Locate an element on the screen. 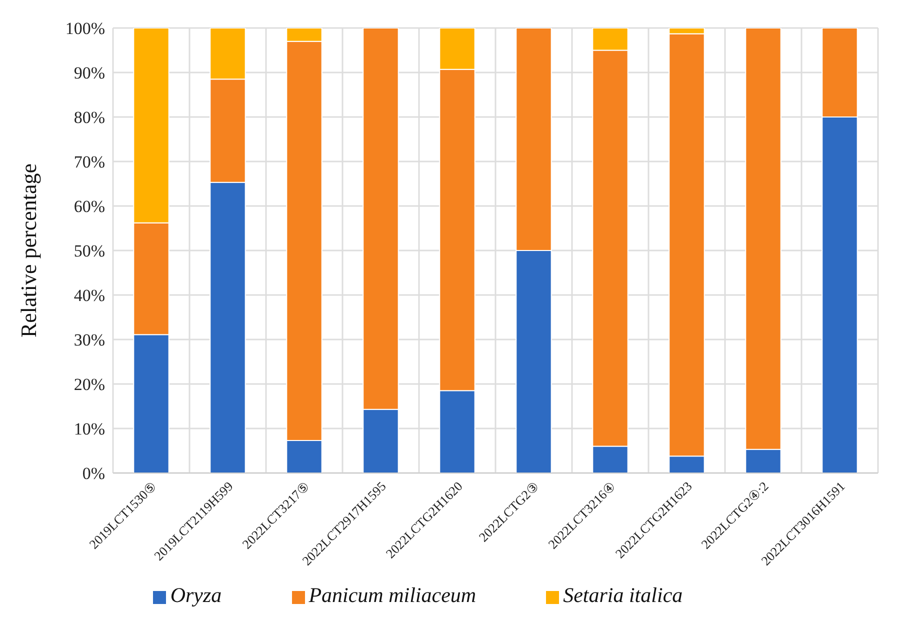  y-tick-label: 0% is located at coordinates (93, 474).